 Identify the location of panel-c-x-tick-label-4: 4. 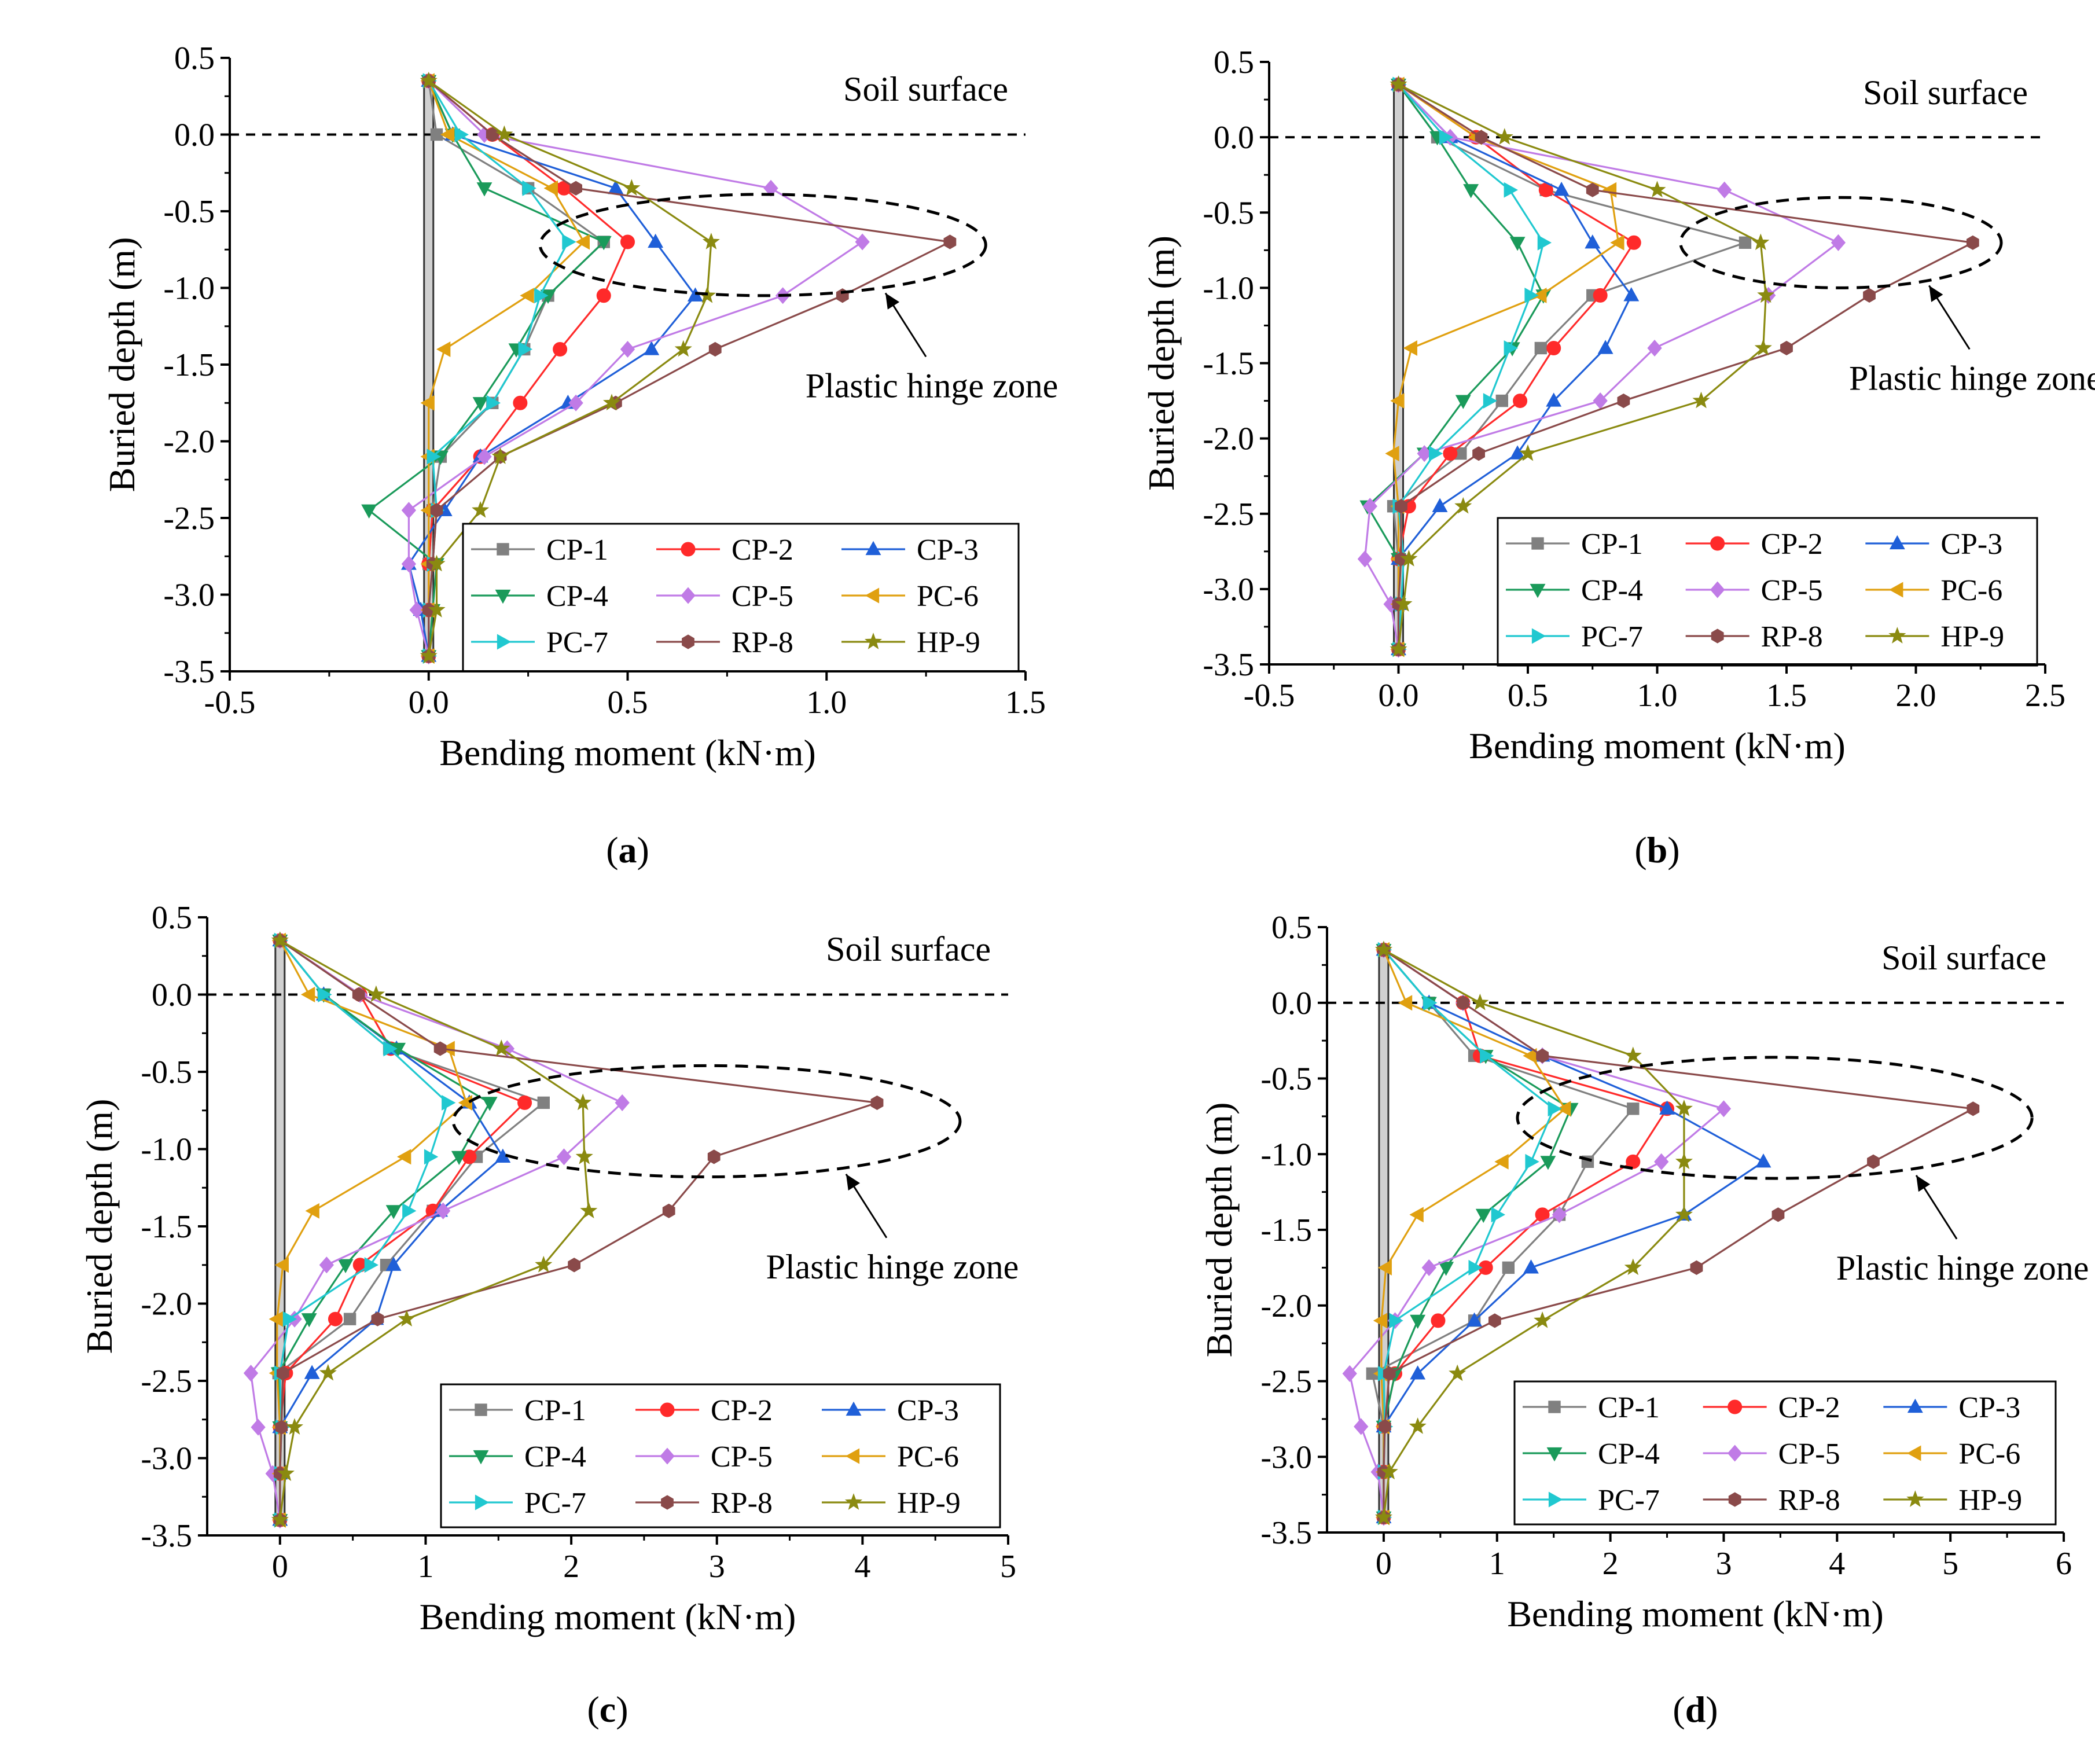
(862, 1567).